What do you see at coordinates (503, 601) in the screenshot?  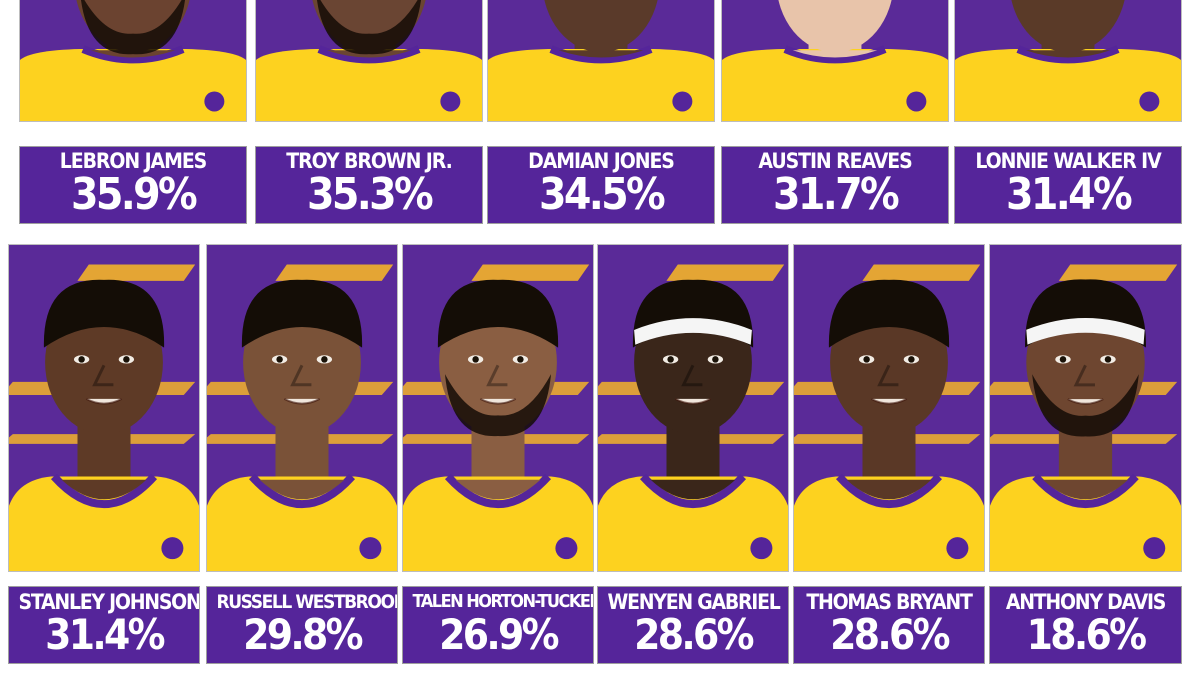 I see `player-name: TALEN HORTON-TUCKER` at bounding box center [503, 601].